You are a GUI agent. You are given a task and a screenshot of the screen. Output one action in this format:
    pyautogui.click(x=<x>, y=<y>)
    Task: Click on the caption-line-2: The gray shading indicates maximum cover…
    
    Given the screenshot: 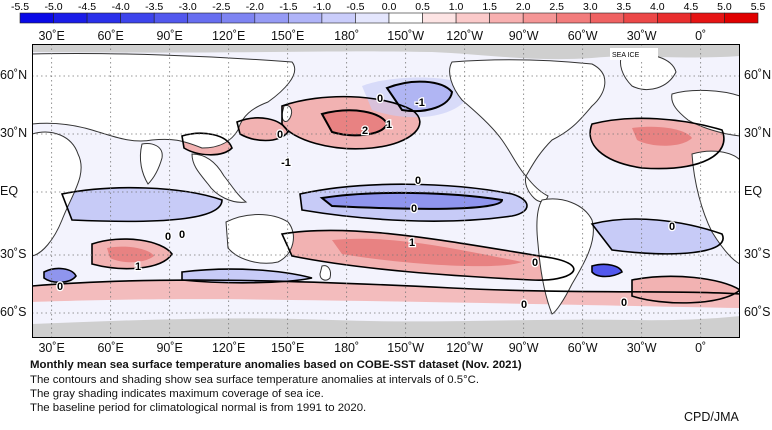 What is the action you would take?
    pyautogui.click(x=177, y=394)
    